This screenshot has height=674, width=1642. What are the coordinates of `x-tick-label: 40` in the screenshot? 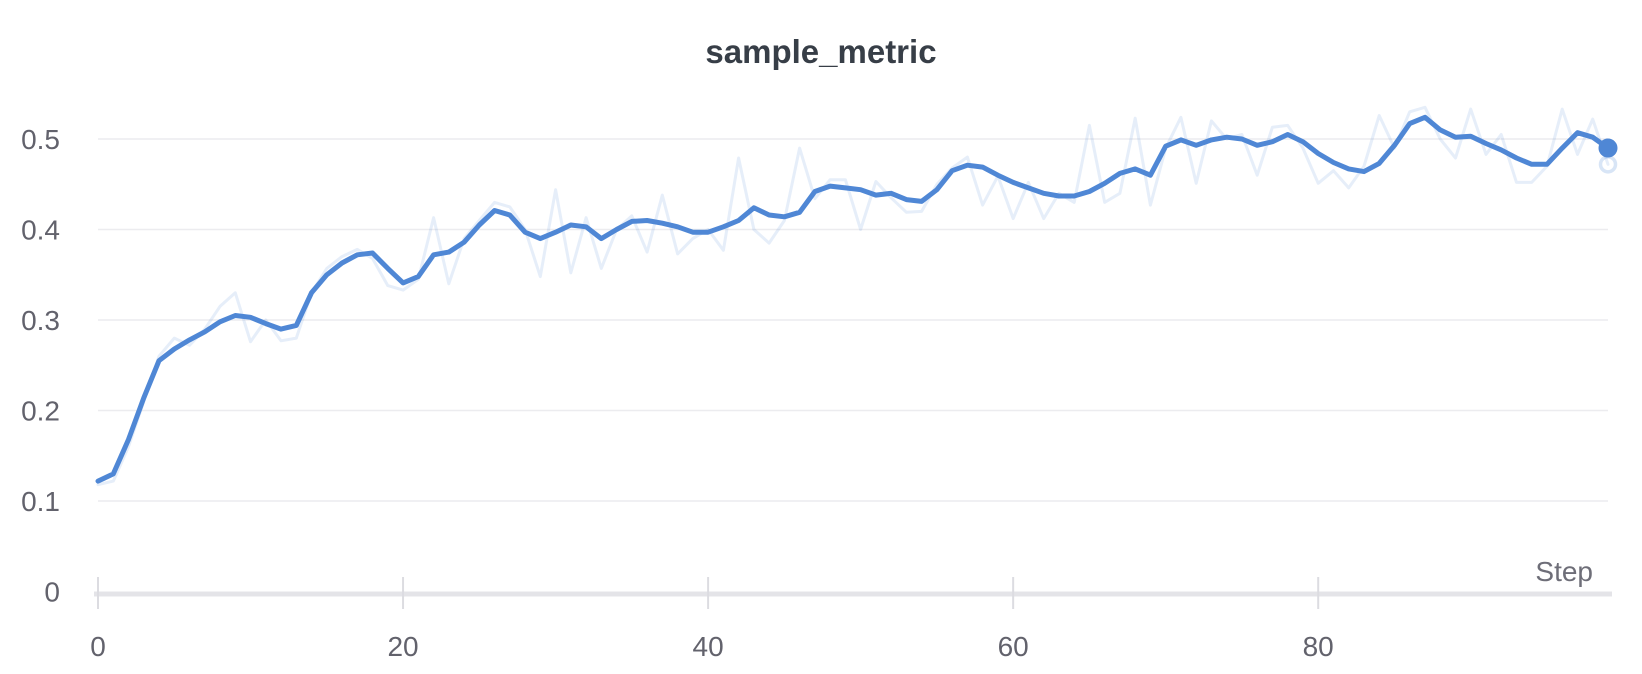 It's located at (708, 646).